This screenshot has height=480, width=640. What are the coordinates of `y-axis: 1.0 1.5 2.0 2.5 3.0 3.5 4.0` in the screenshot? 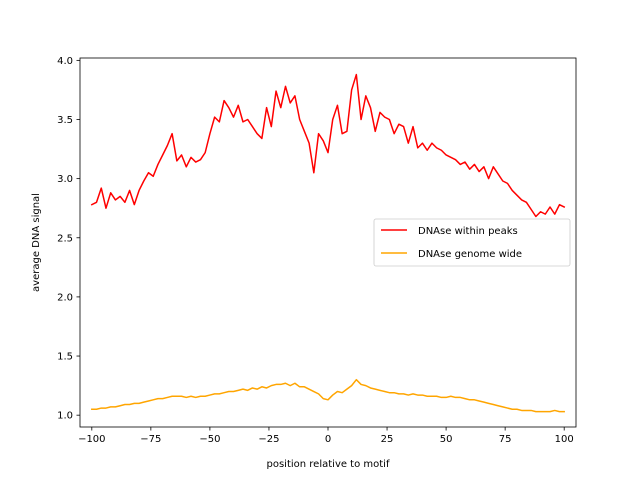 It's located at (68, 239).